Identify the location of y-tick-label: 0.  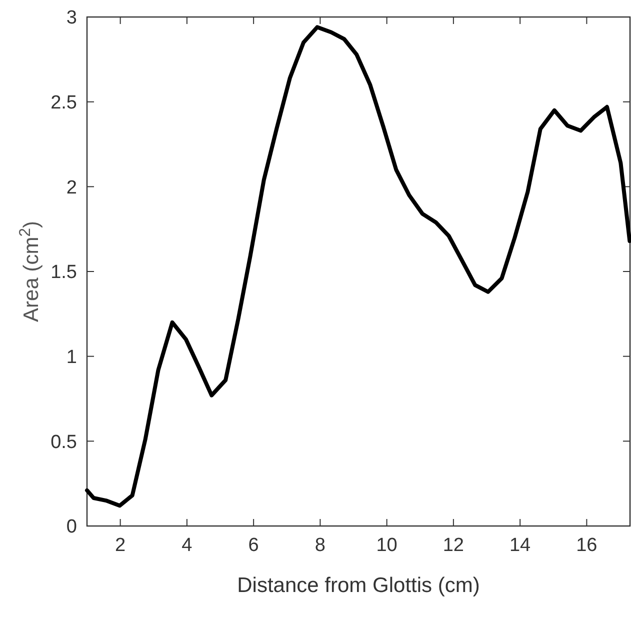
(71, 527).